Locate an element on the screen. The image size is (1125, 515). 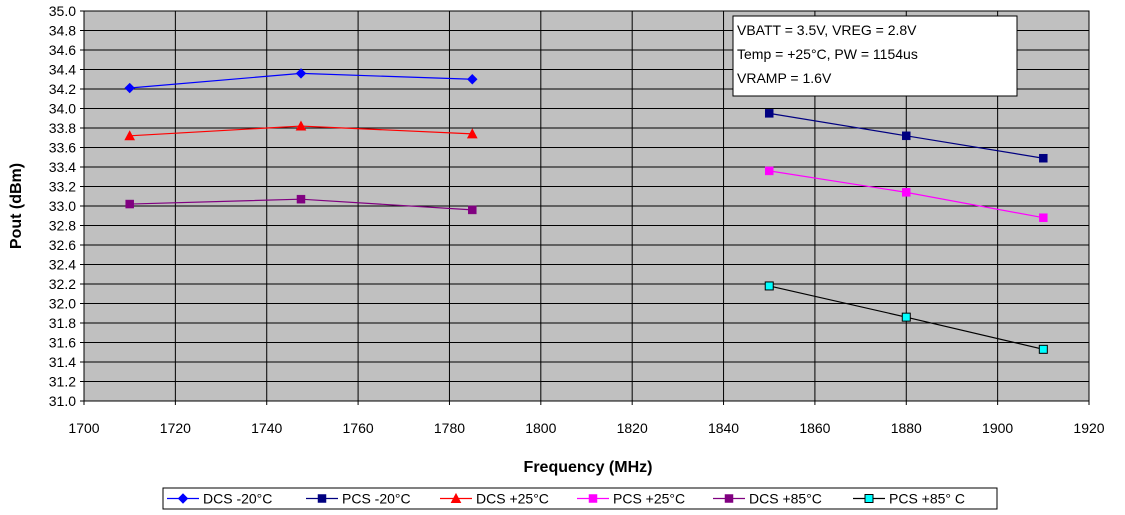
legend-item: DCS +25°C is located at coordinates (494, 499).